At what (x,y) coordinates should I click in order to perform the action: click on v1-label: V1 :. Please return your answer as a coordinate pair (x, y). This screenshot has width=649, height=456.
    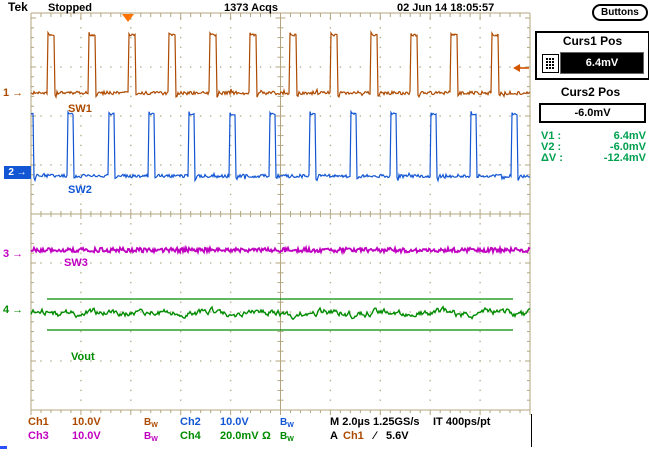
    Looking at the image, I should click on (551, 136).